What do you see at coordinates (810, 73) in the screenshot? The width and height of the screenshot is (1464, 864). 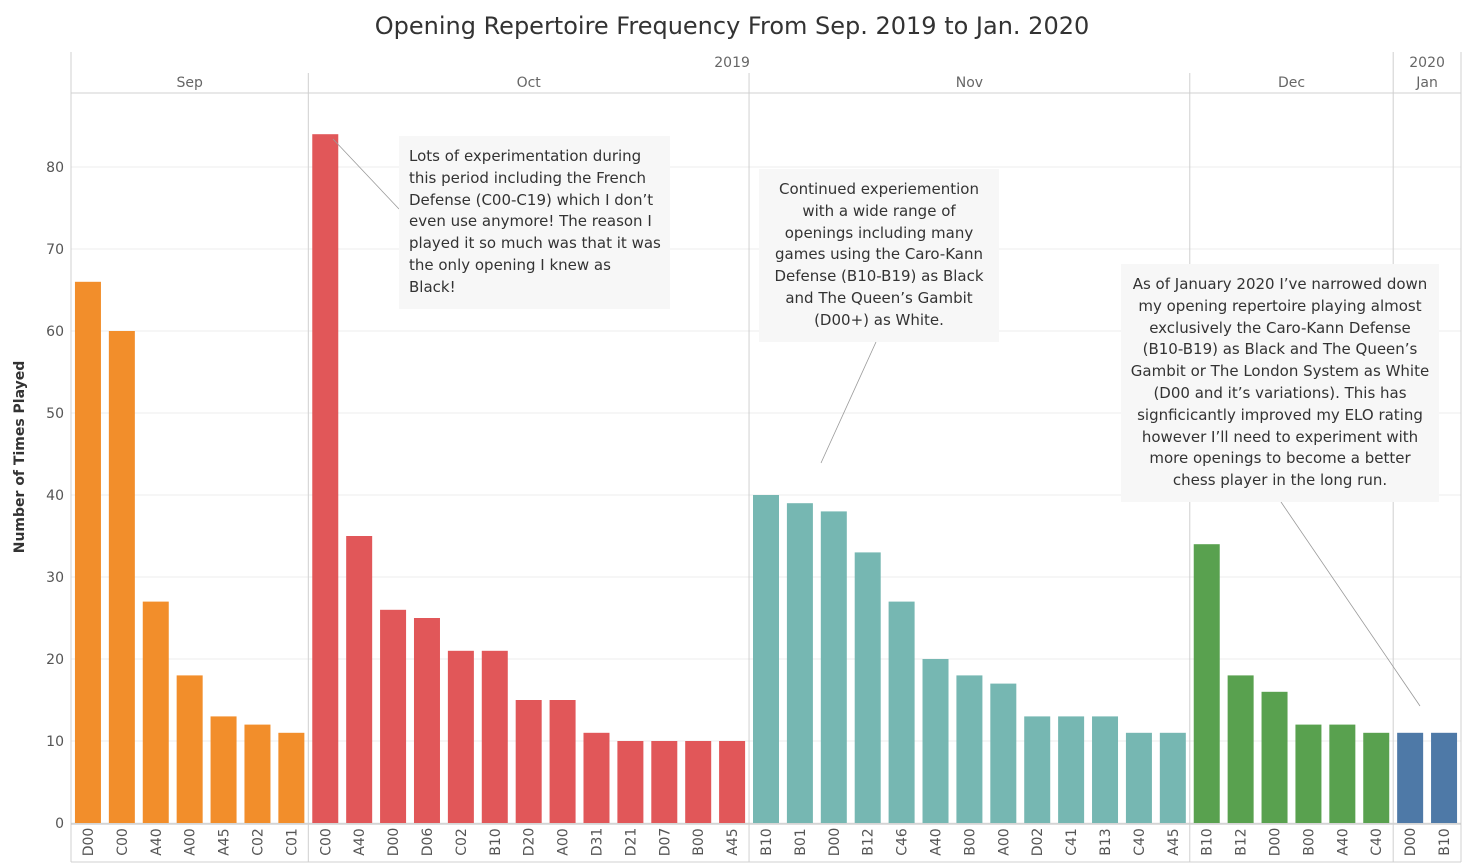 I see `date-header: 2019 2020 Sep Oct Nov Dec Jan` at bounding box center [810, 73].